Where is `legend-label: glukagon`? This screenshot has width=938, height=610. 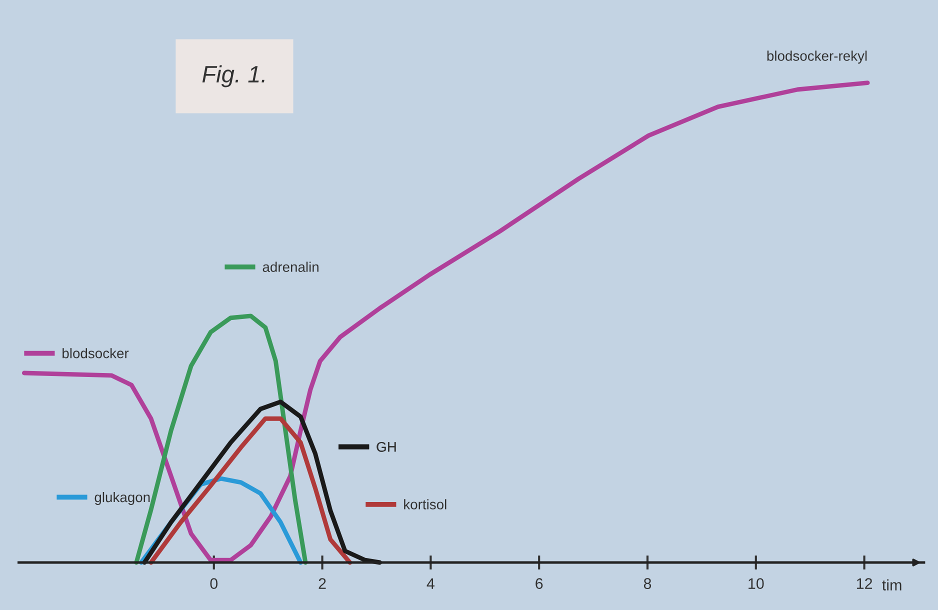
legend-label: glukagon is located at coordinates (122, 498).